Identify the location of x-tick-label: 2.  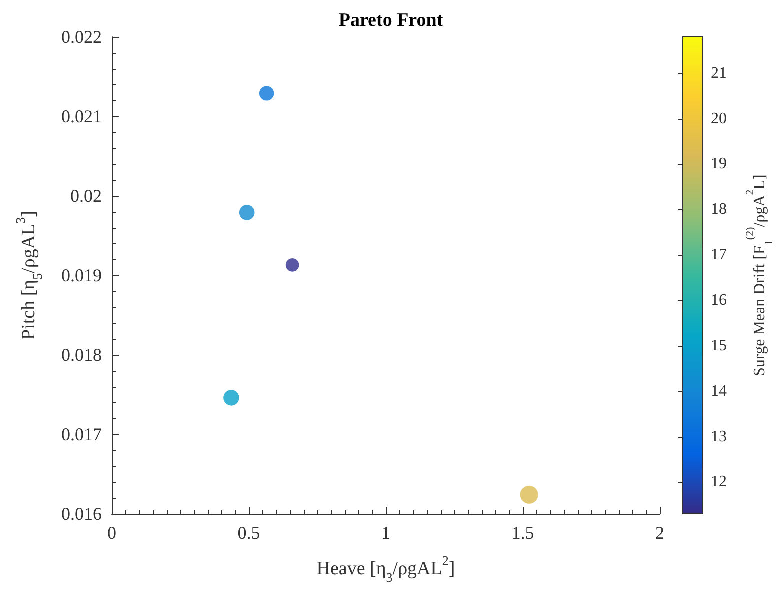
(660, 533).